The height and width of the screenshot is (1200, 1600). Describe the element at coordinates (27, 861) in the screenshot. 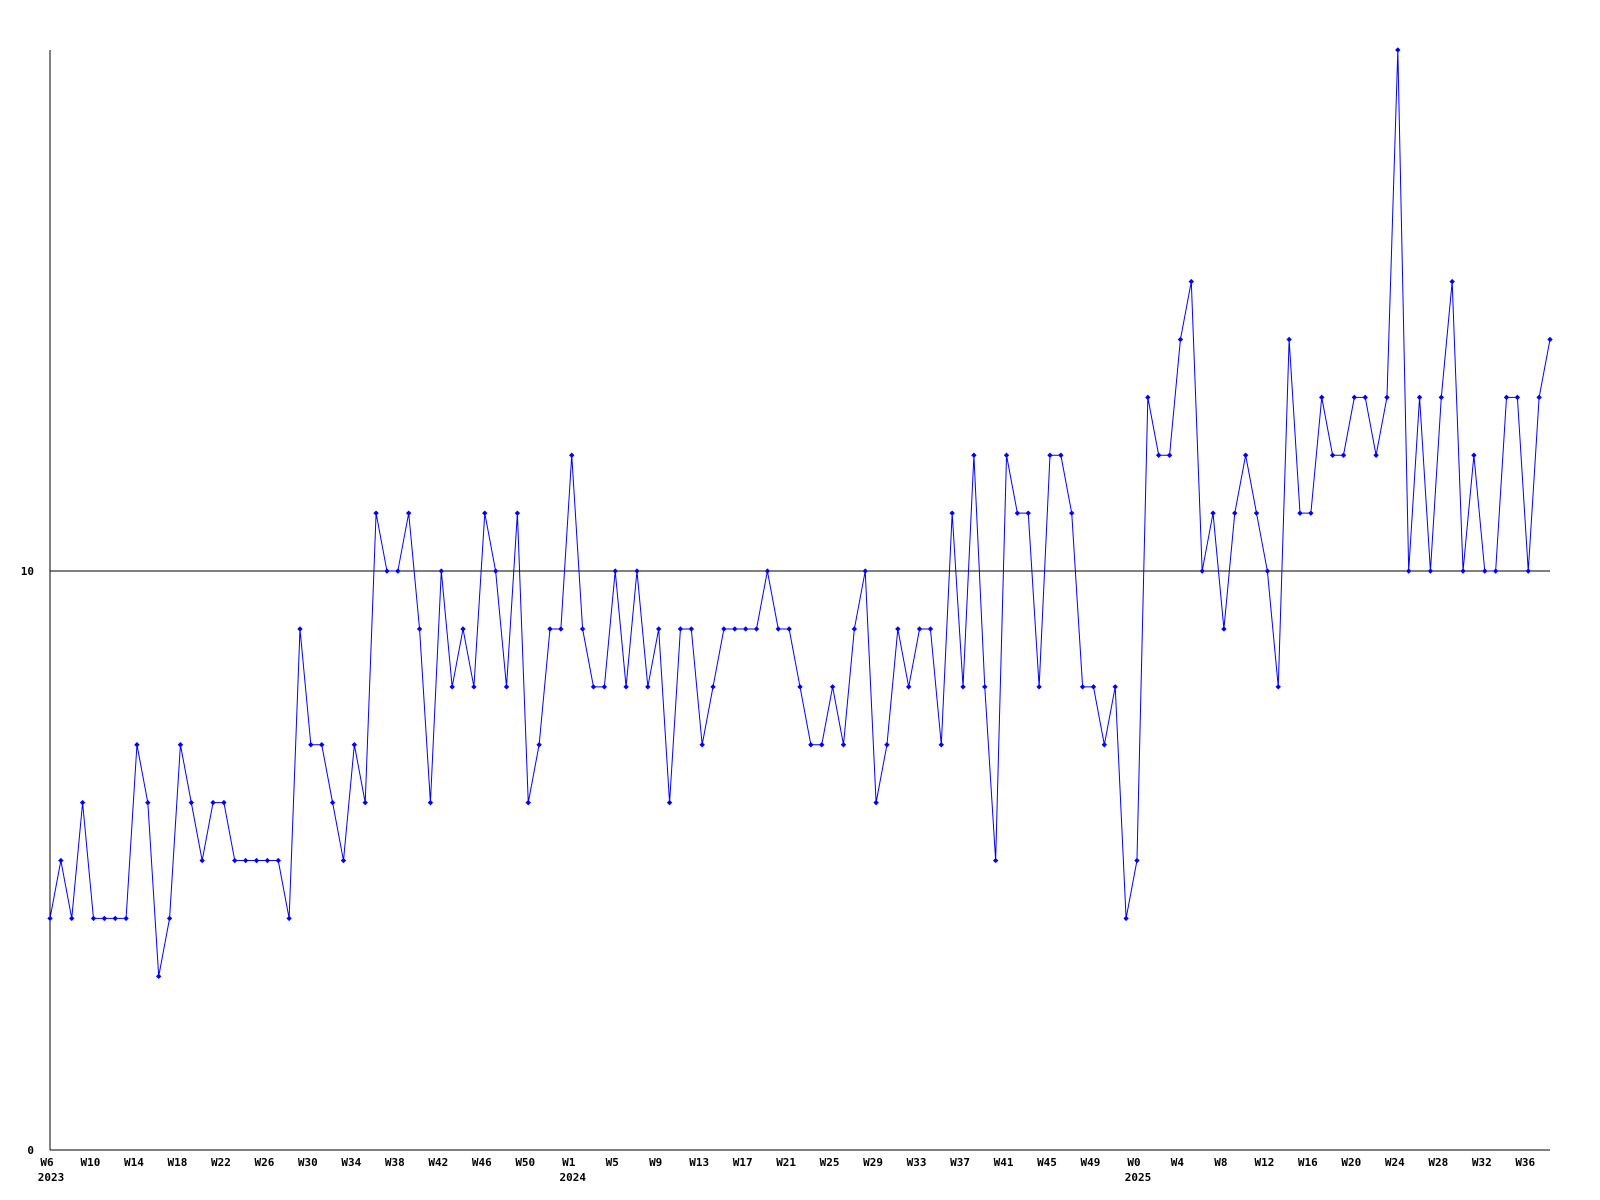

I see `y-tick-labels: 0 10` at that location.